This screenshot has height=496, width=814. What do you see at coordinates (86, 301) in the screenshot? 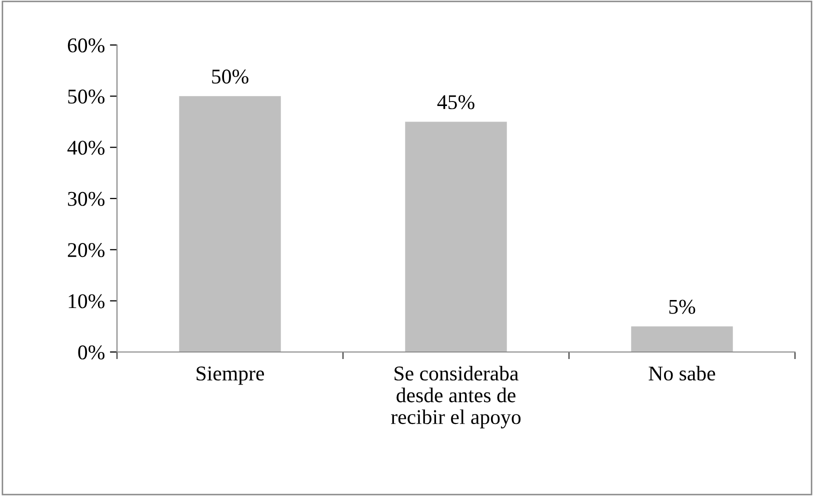
I see `y-tick-label: 10%` at bounding box center [86, 301].